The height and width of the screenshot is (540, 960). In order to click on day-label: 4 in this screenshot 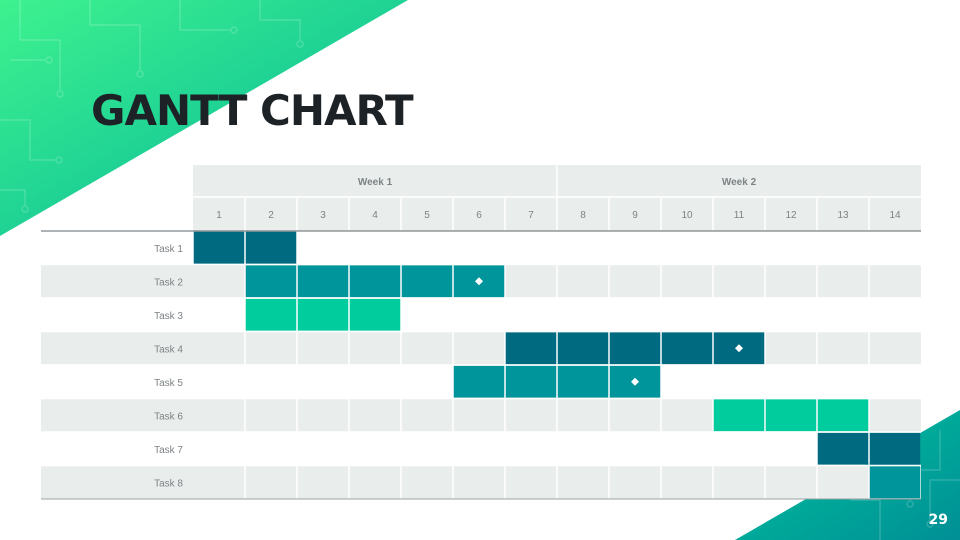, I will do `click(375, 215)`.